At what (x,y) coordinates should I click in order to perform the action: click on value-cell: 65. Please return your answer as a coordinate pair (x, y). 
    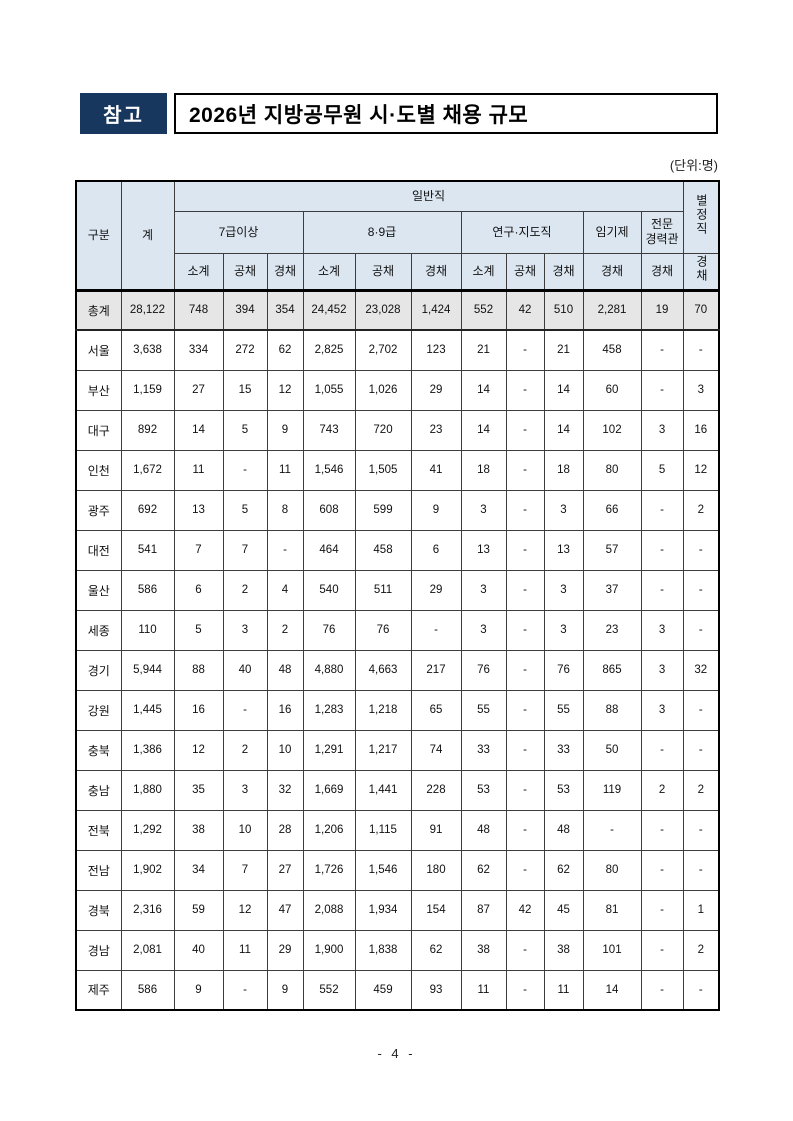
    Looking at the image, I should click on (436, 710).